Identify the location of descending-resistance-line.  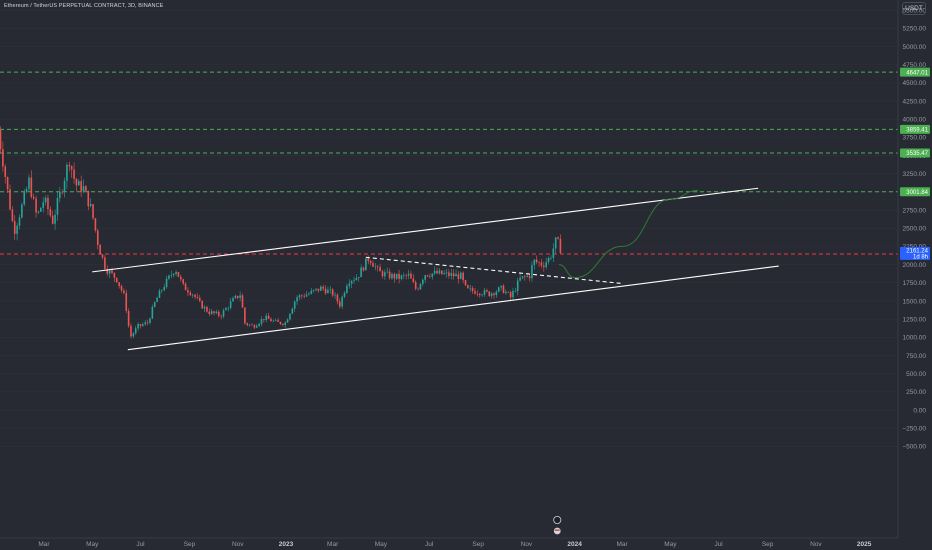
(494, 270).